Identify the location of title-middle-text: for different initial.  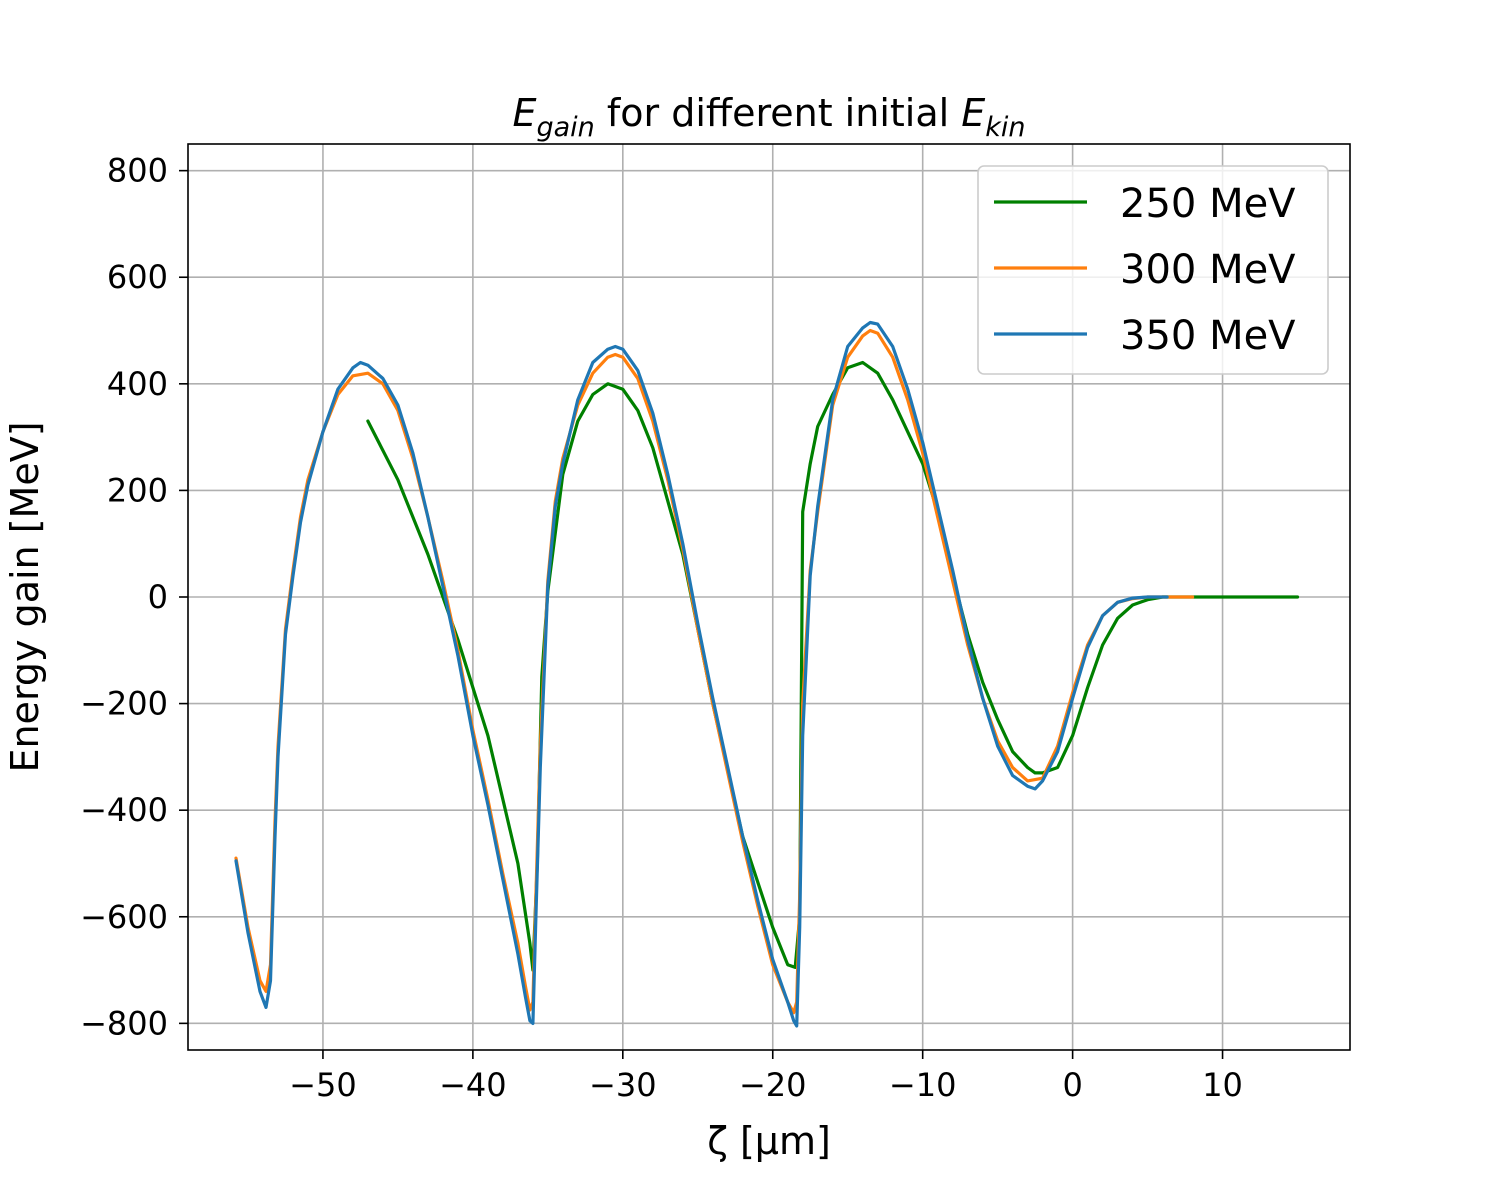
(778, 113).